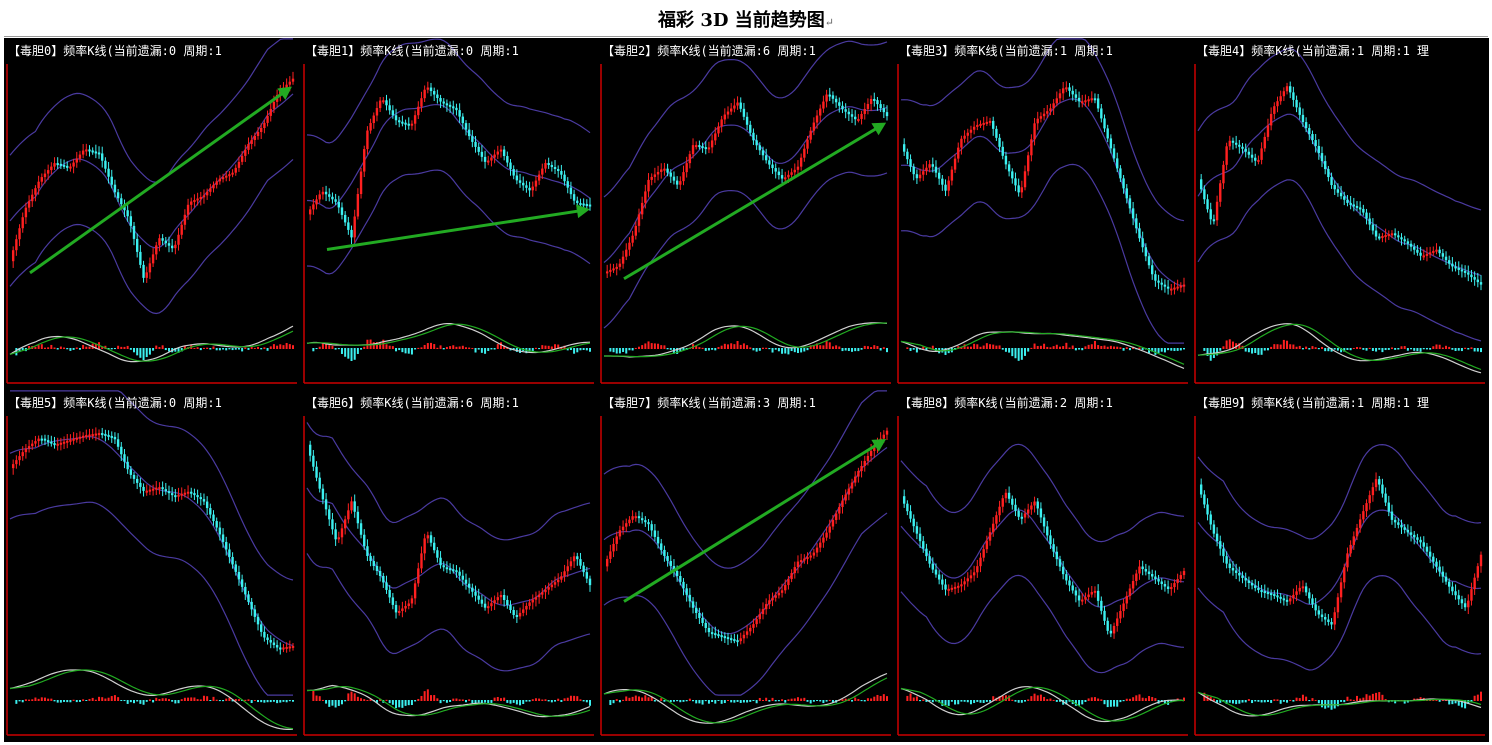 The height and width of the screenshot is (745, 1492). I want to click on trend-arrow, so click(458, 227).